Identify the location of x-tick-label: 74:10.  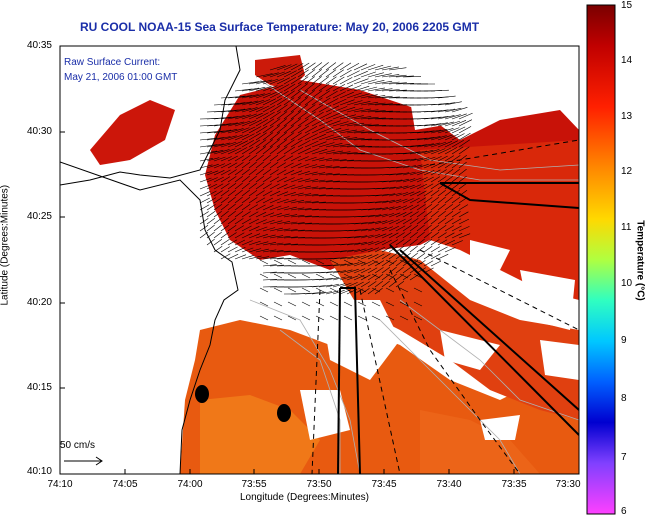
(60, 484).